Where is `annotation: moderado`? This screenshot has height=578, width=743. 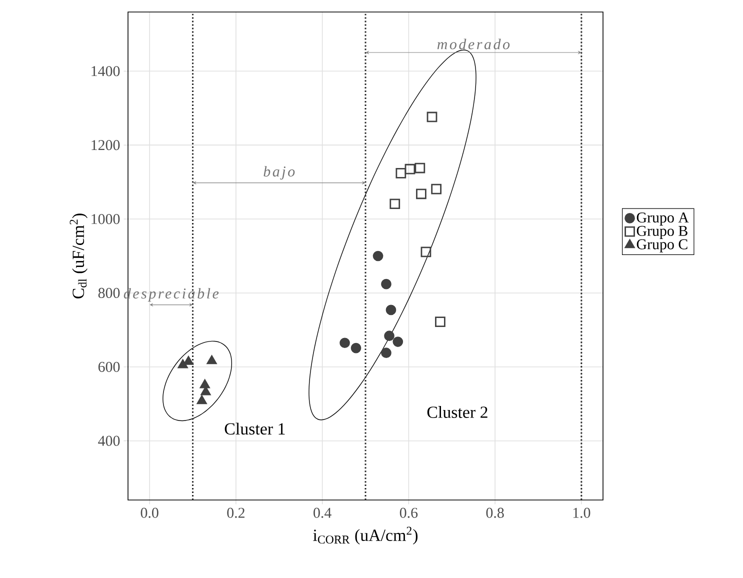 annotation: moderado is located at coordinates (473, 44).